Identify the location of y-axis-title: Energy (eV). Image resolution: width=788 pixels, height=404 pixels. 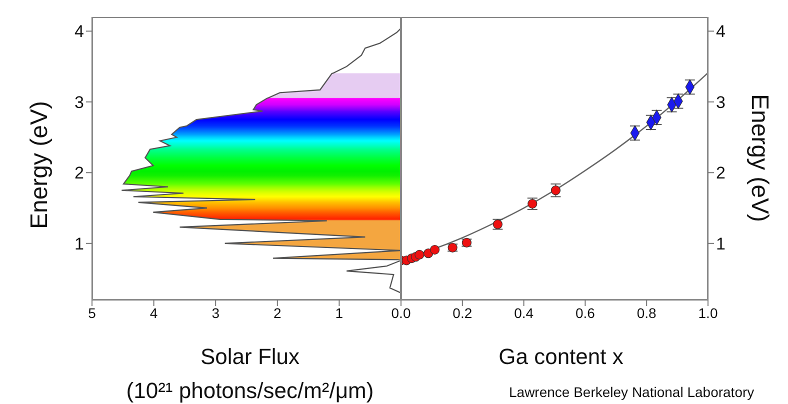
(40, 165).